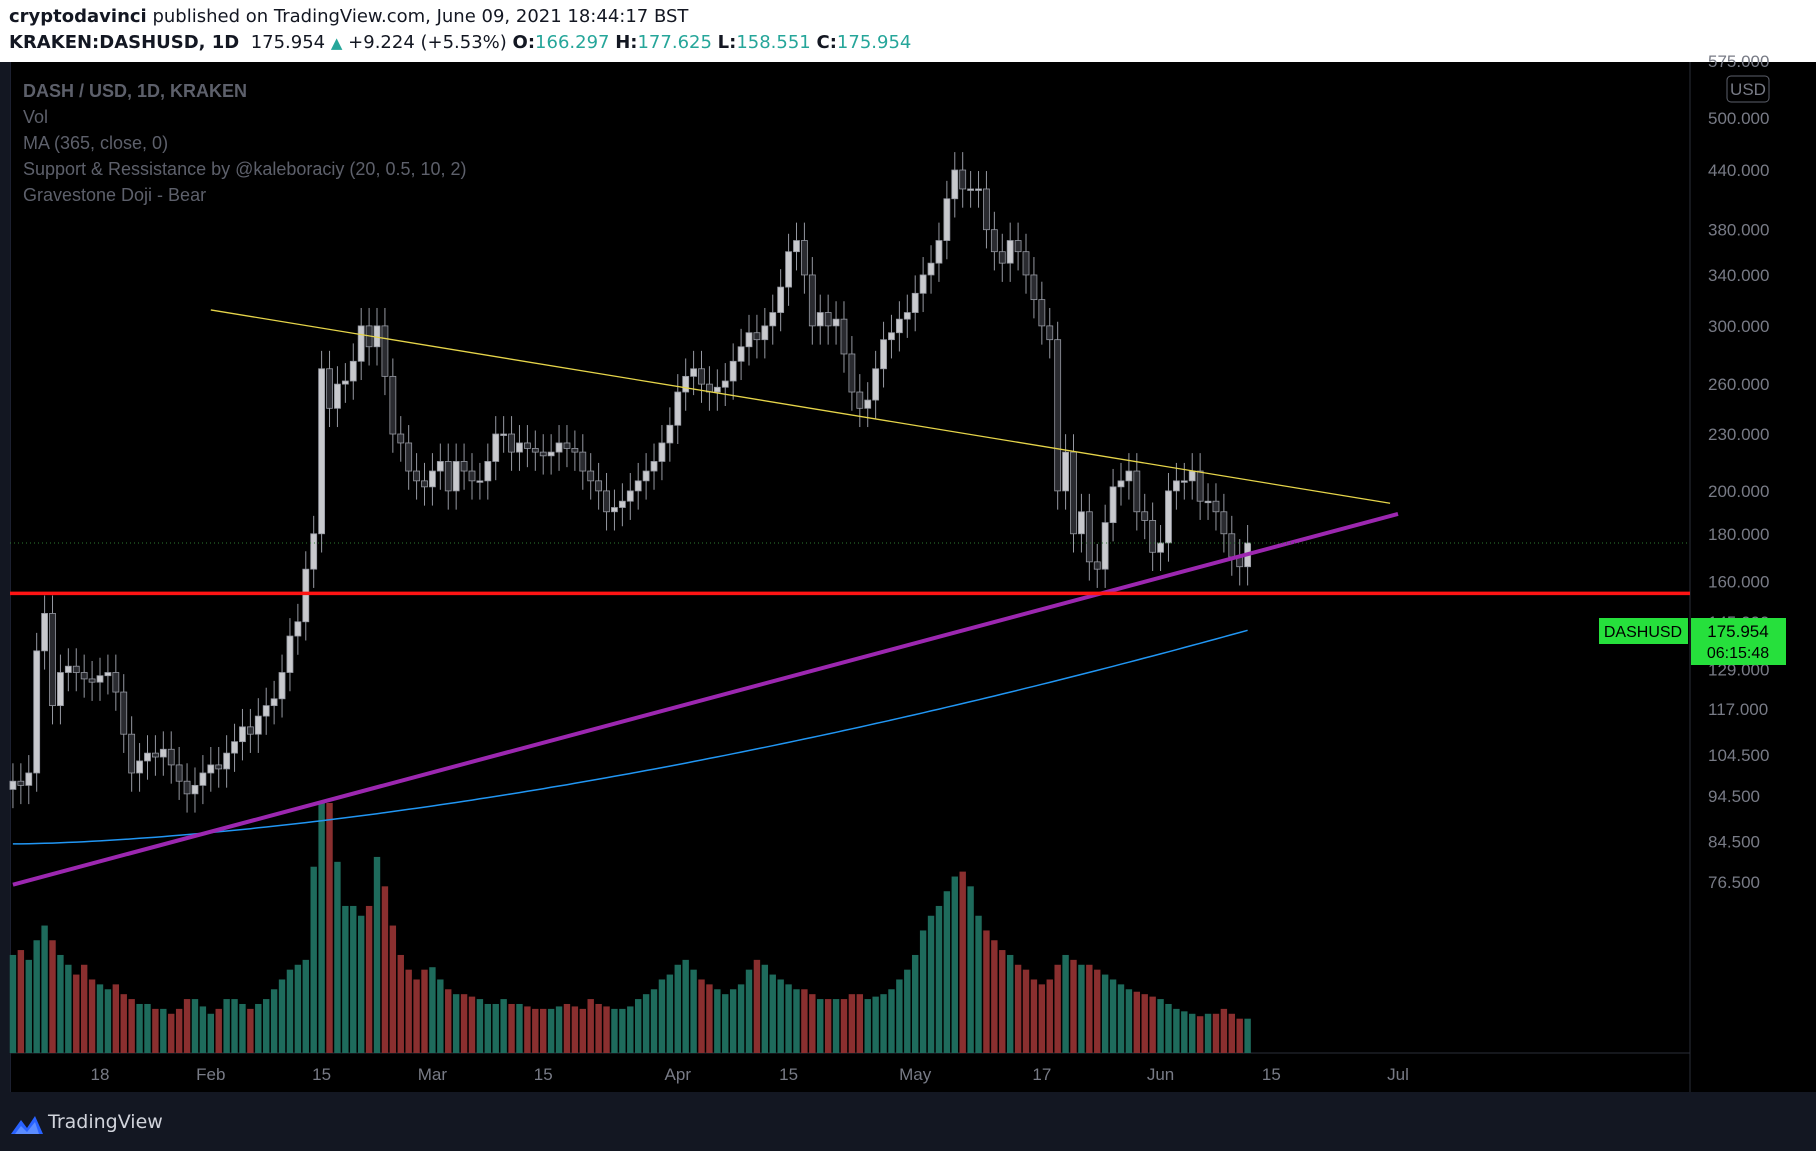 This screenshot has width=1816, height=1151. What do you see at coordinates (96, 143) in the screenshot?
I see `legend-ma: MA (365, close, 0)` at bounding box center [96, 143].